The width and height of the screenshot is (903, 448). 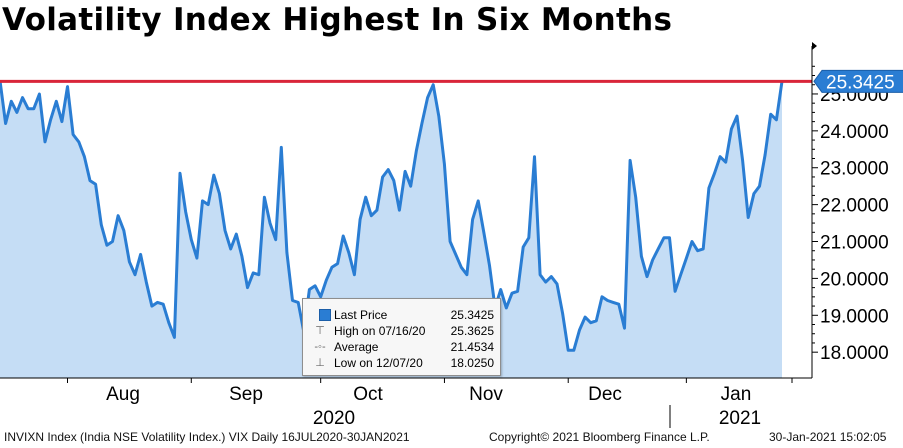 I want to click on y-tick-label: 19.0000, so click(x=854, y=316).